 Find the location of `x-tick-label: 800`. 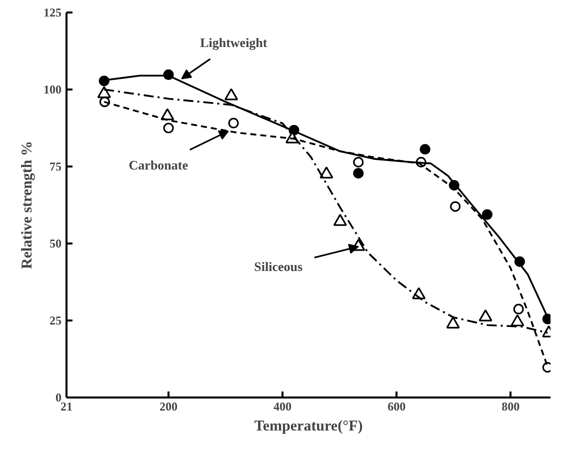

x-tick-label: 800 is located at coordinates (511, 407).